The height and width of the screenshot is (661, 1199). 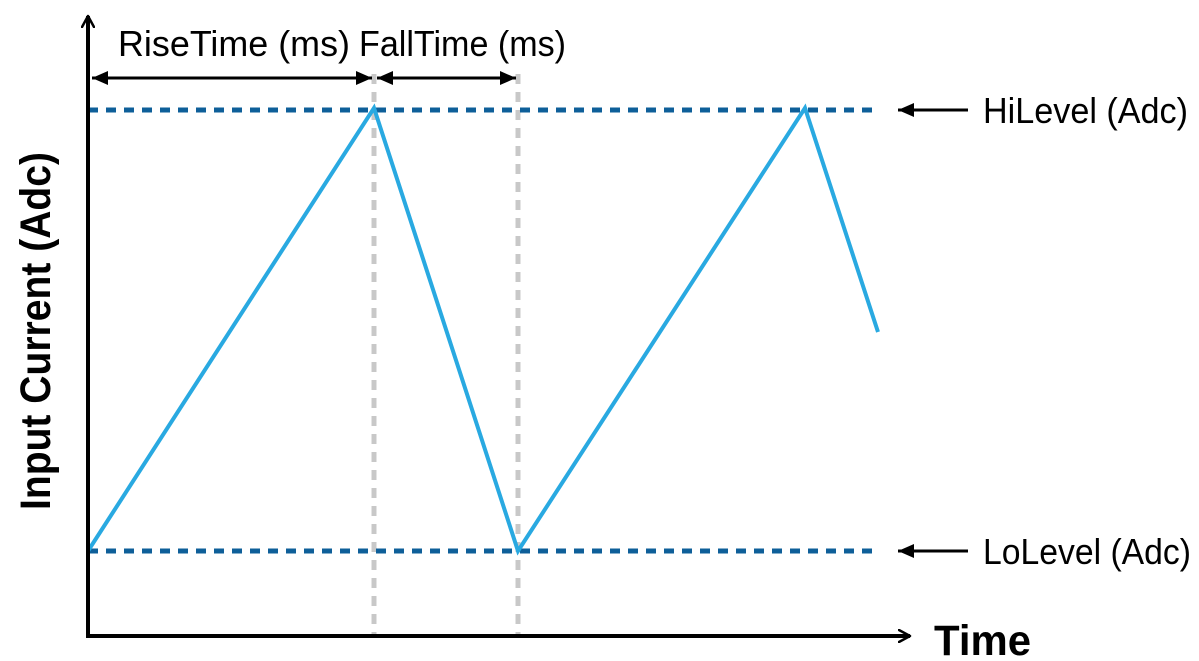 I want to click on rise-time-label: RiseTime (ms), so click(x=234, y=43).